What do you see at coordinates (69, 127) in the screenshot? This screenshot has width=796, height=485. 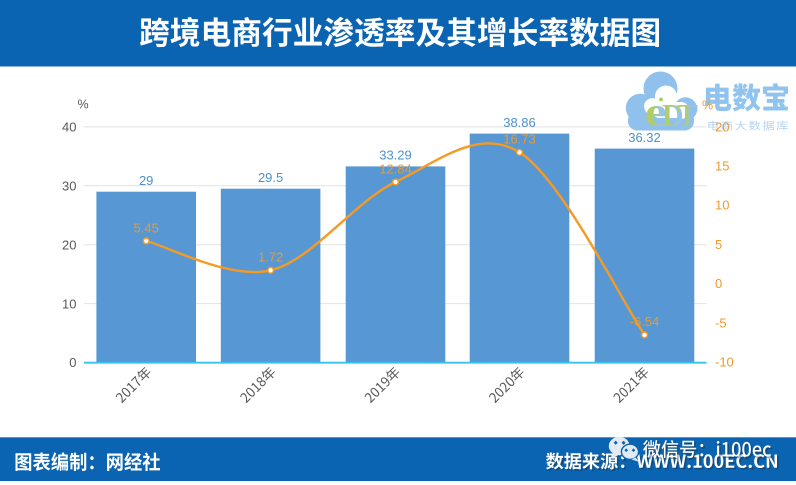 I see `svg-text: 40` at bounding box center [69, 127].